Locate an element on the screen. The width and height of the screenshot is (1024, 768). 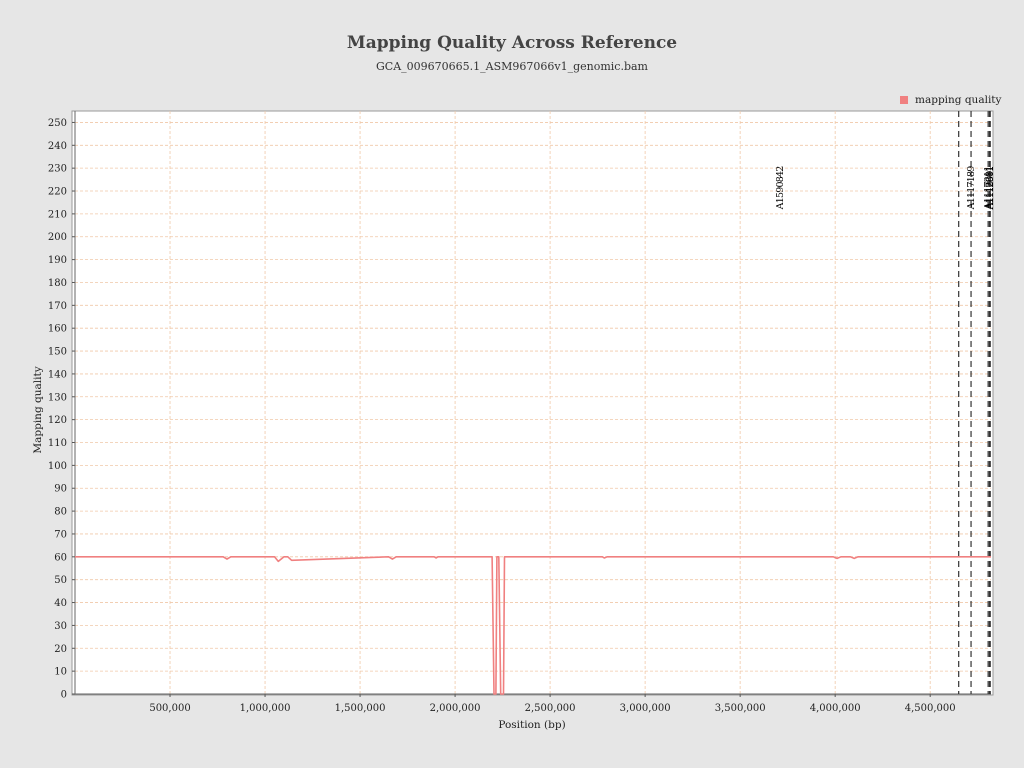
y-tick-label: 140 is located at coordinates (57, 374).